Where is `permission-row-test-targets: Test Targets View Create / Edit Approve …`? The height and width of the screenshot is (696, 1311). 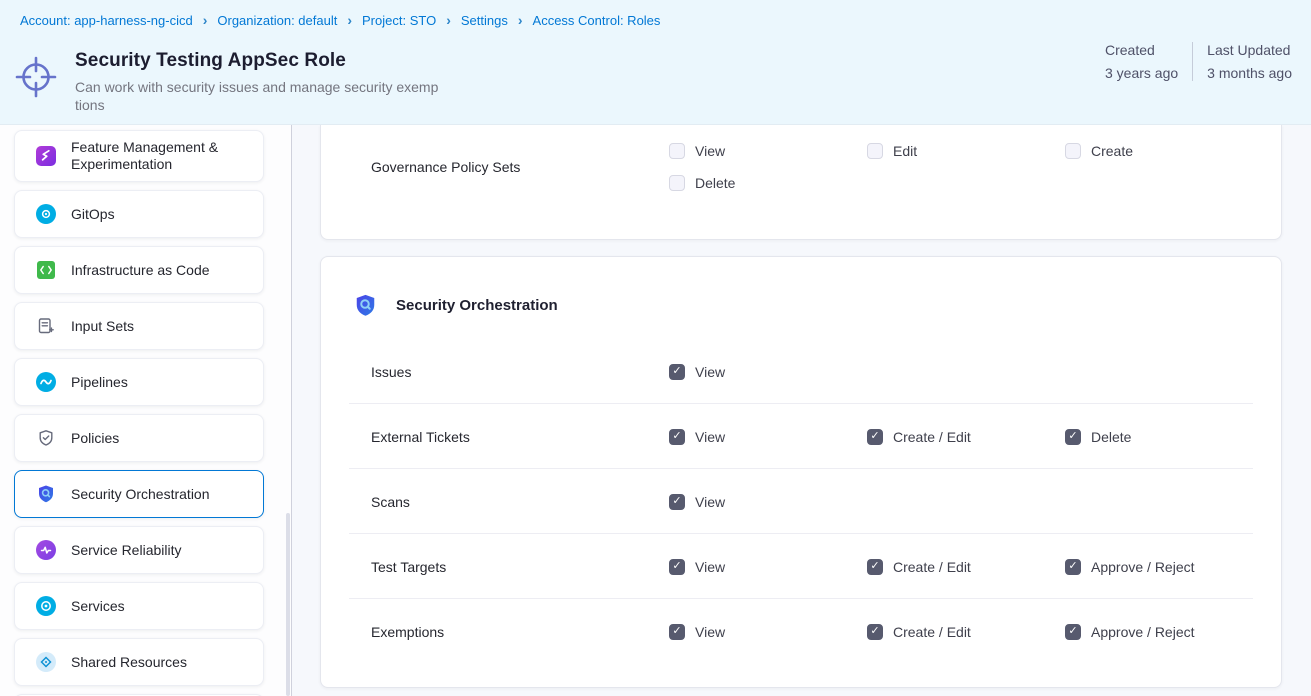 permission-row-test-targets: Test Targets View Create / Edit Approve … is located at coordinates (801, 566).